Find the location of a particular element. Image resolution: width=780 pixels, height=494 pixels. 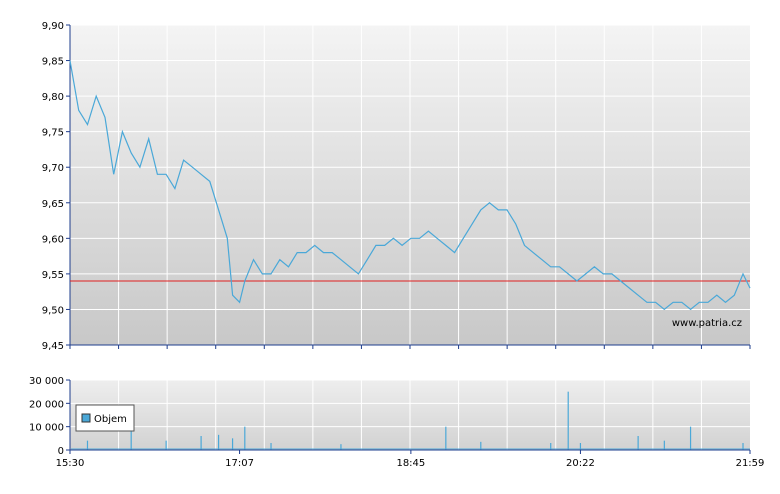

price-x-ticks is located at coordinates (410, 347).